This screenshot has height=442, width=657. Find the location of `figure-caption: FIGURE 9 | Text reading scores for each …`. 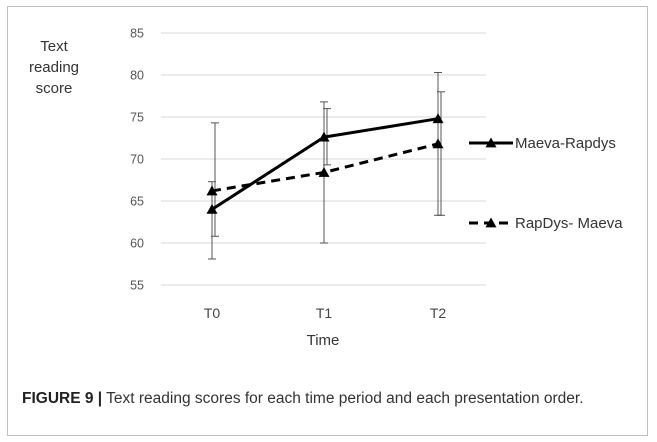

figure-caption: FIGURE 9 | Text reading scores for each … is located at coordinates (322, 398).